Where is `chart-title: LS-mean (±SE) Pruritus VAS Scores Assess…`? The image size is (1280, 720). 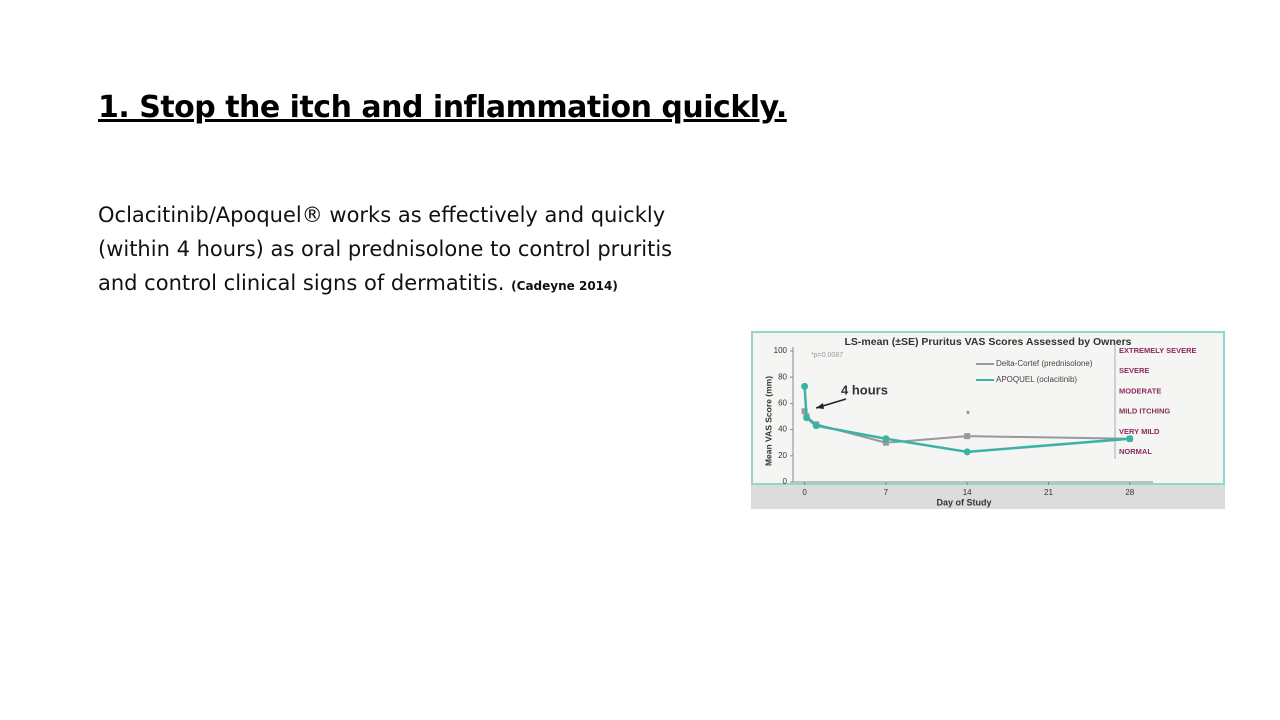
chart-title: LS-mean (±SE) Pruritus VAS Scores Assess… is located at coordinates (987, 342).